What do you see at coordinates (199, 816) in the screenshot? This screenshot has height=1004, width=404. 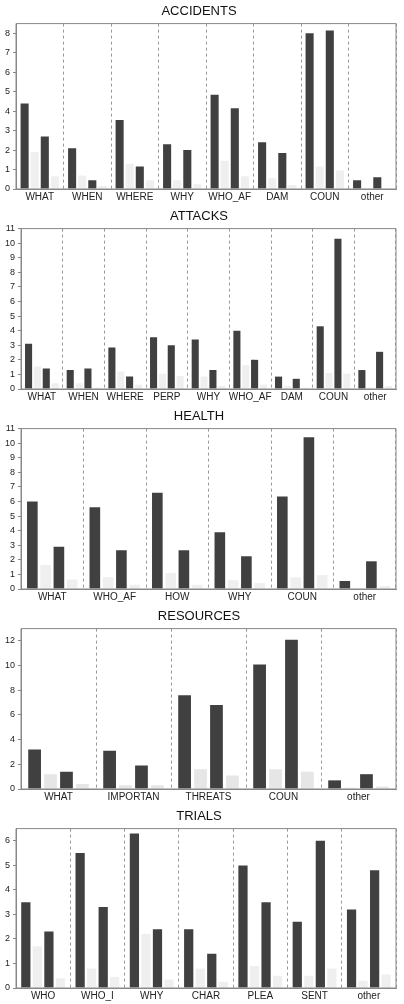 I see `chart-title: TRIALS` at bounding box center [199, 816].